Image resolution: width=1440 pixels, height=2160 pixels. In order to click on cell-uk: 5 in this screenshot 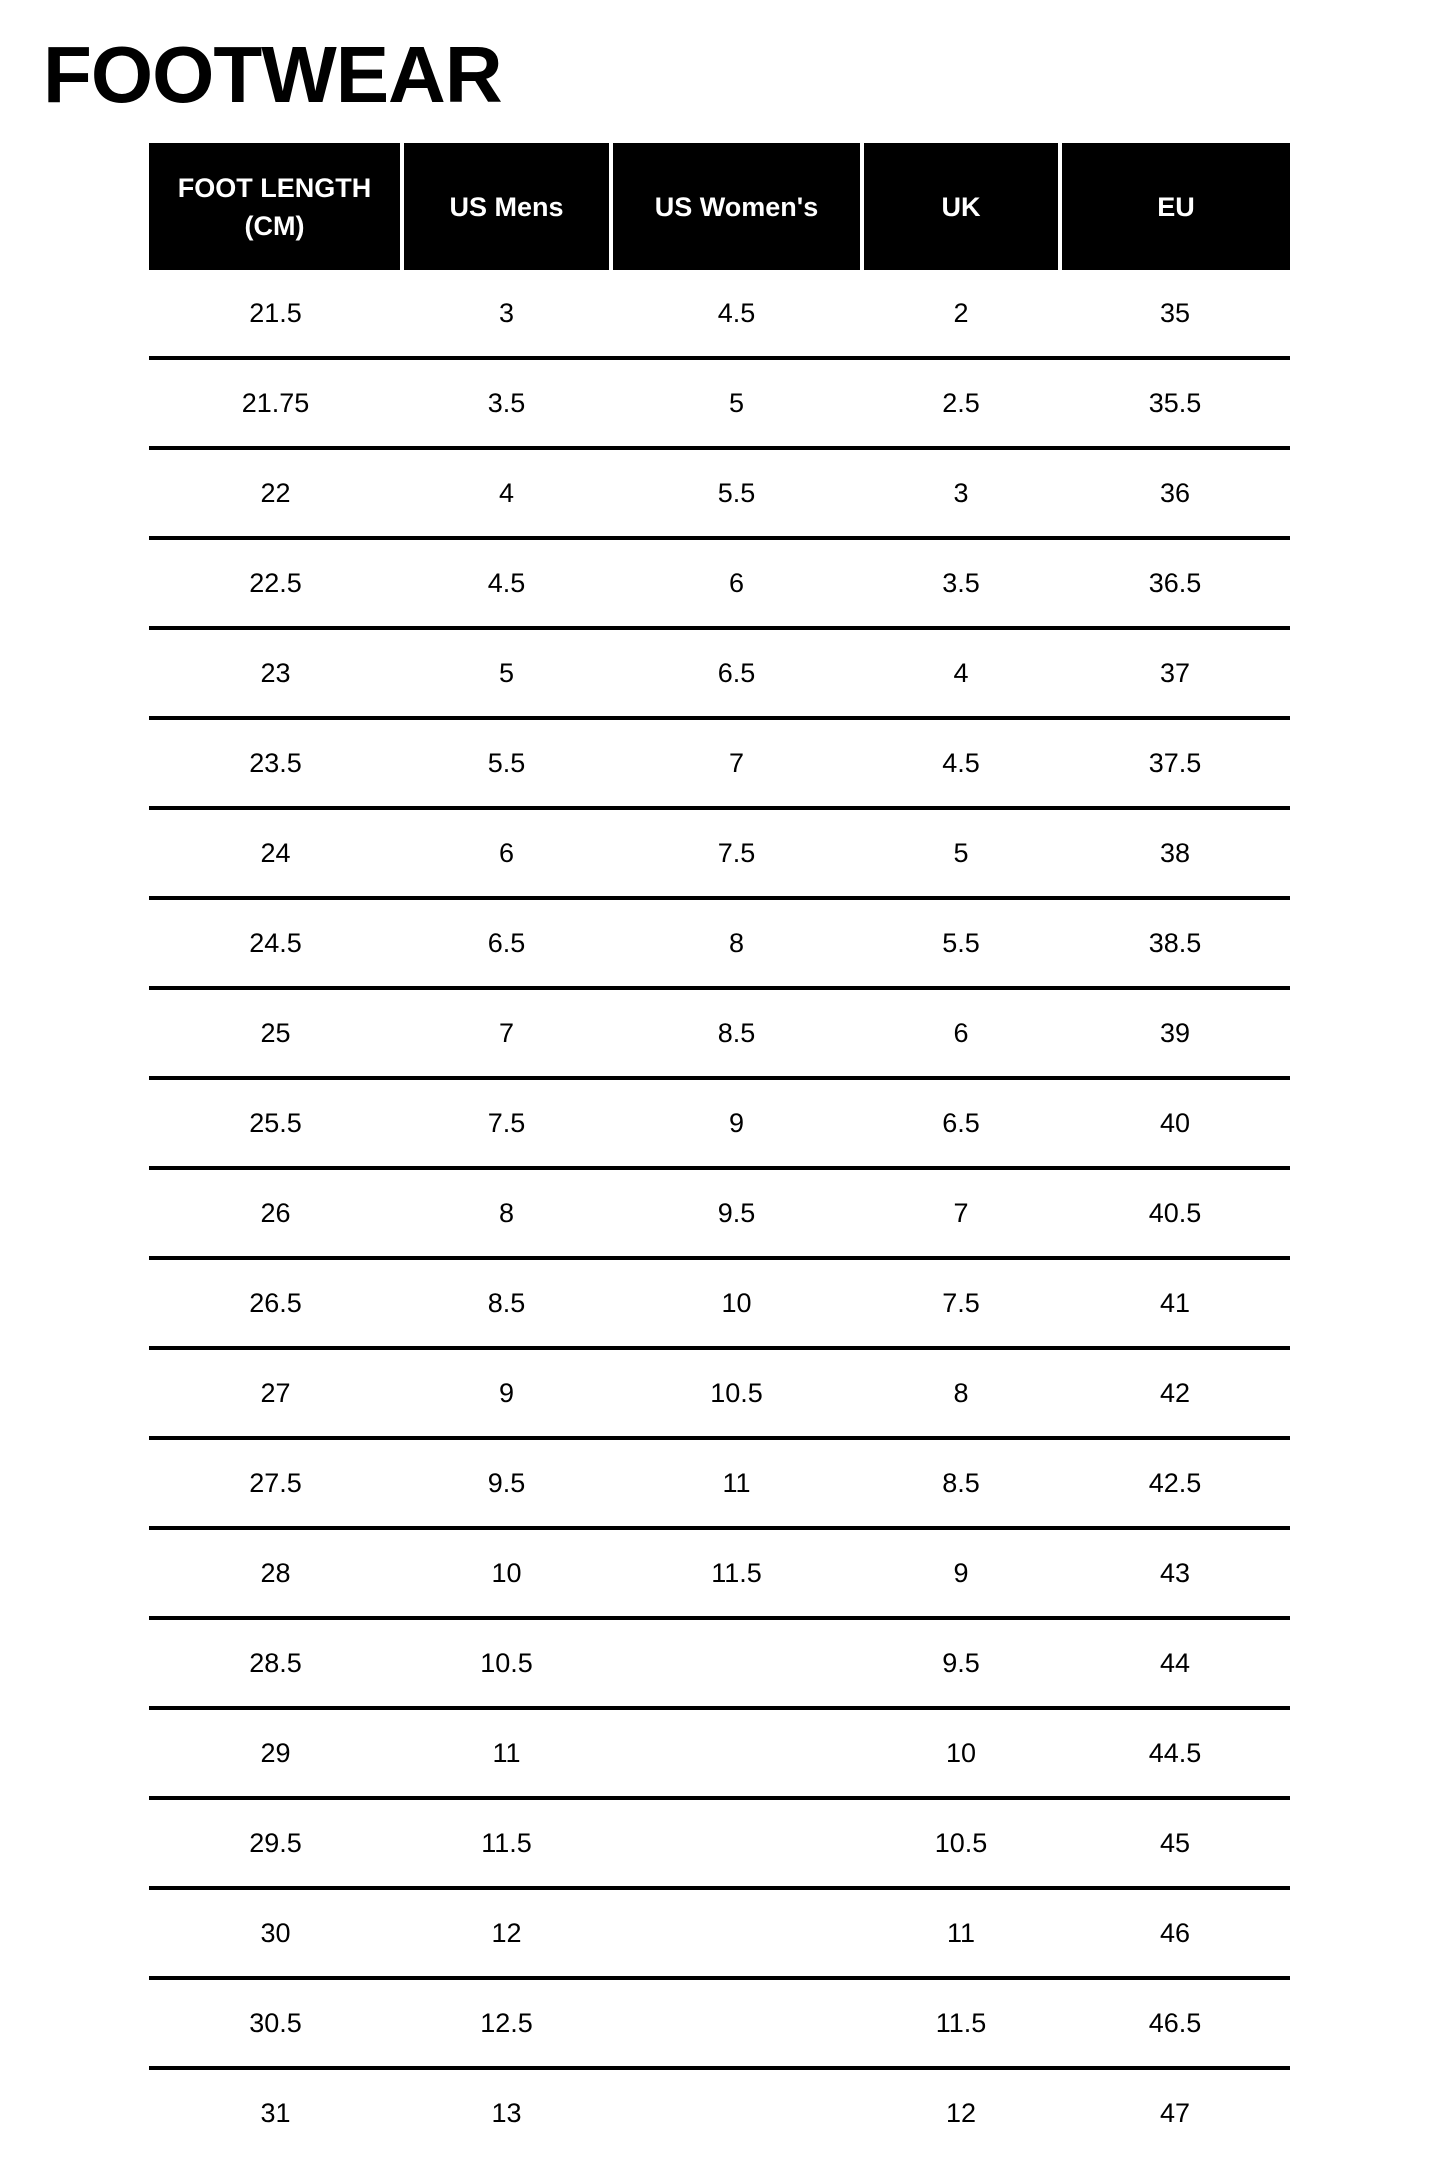, I will do `click(961, 854)`.